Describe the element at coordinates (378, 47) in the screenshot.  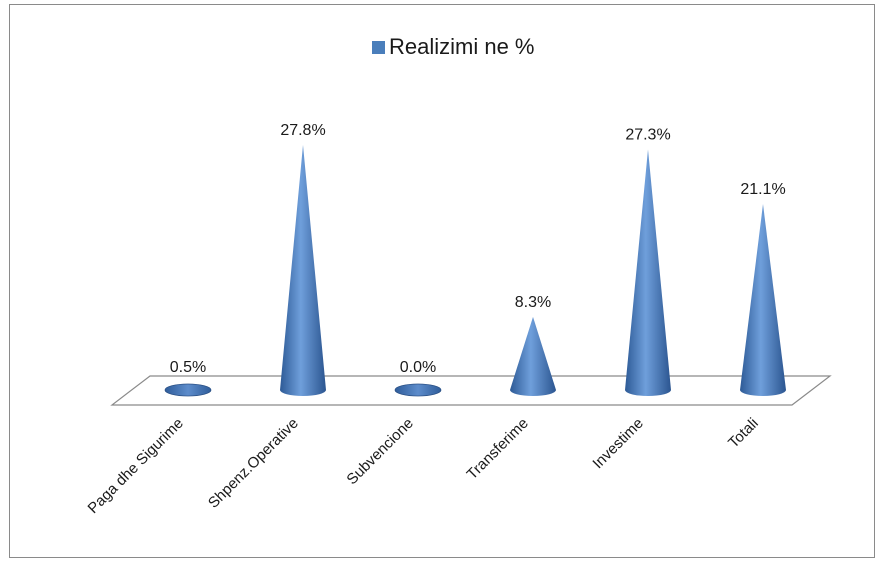
I see `legend-swatch` at that location.